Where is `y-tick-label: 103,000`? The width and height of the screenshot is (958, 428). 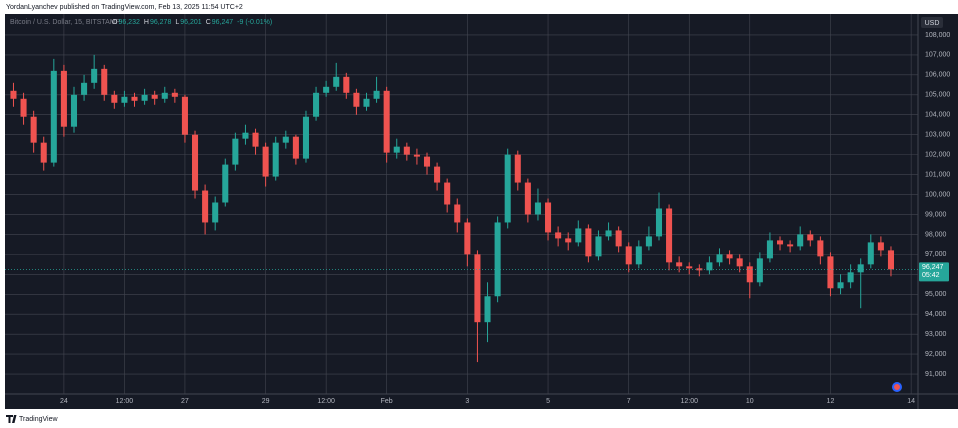
y-tick-label: 103,000 is located at coordinates (937, 135).